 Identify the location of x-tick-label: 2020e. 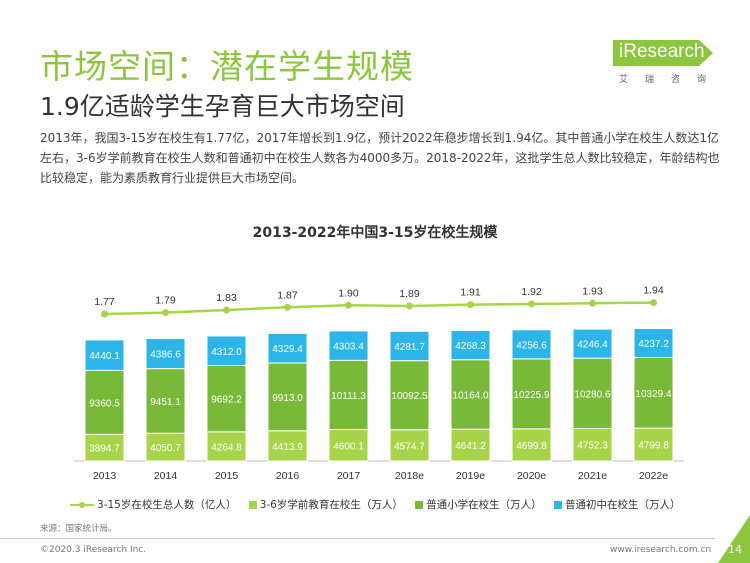
(531, 476).